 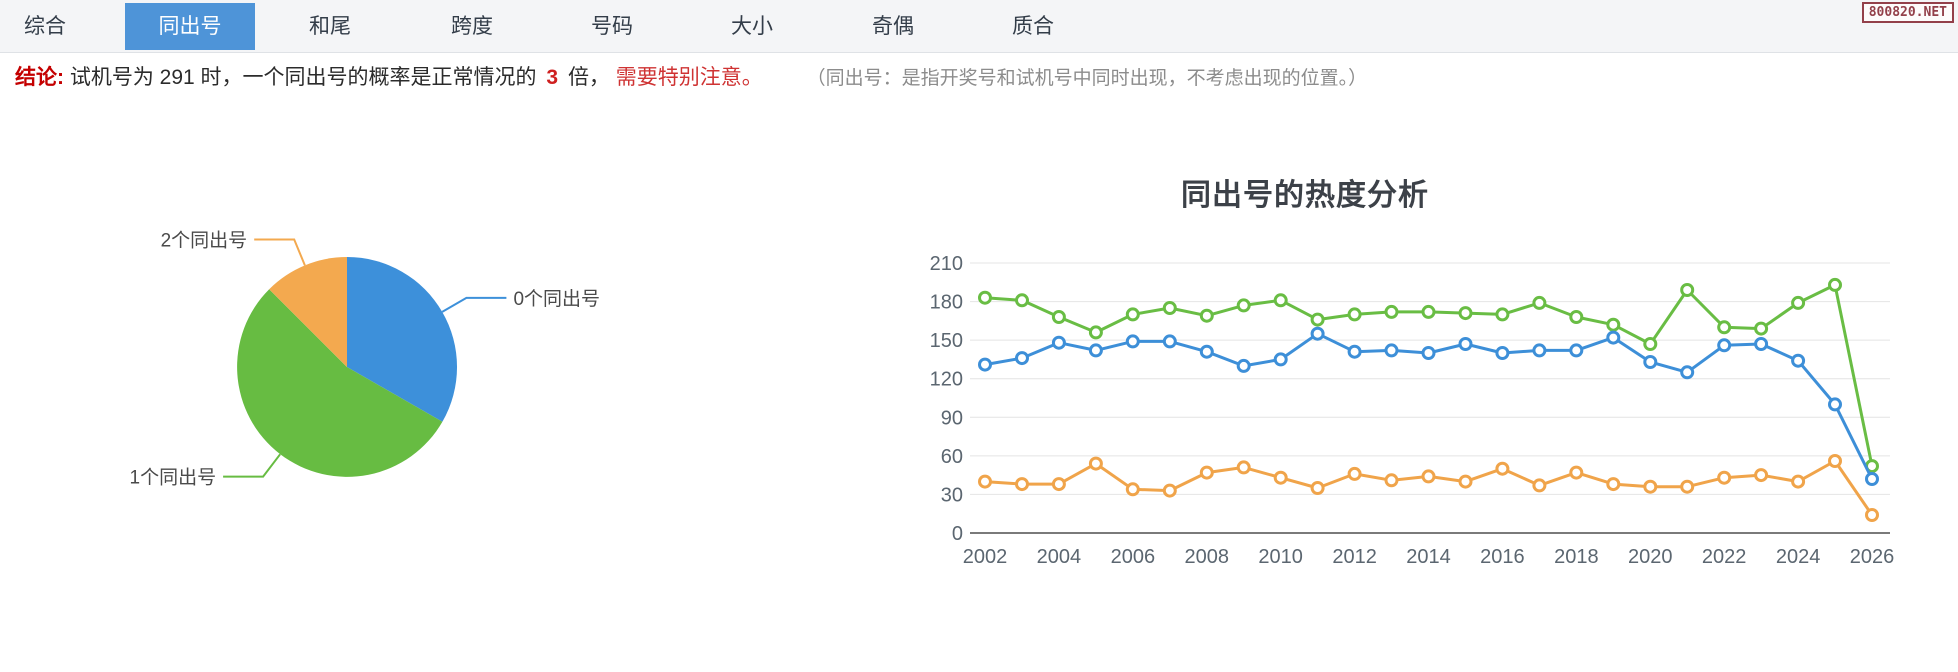 I want to click on data-point-0个同出号-2013, so click(x=1391, y=350).